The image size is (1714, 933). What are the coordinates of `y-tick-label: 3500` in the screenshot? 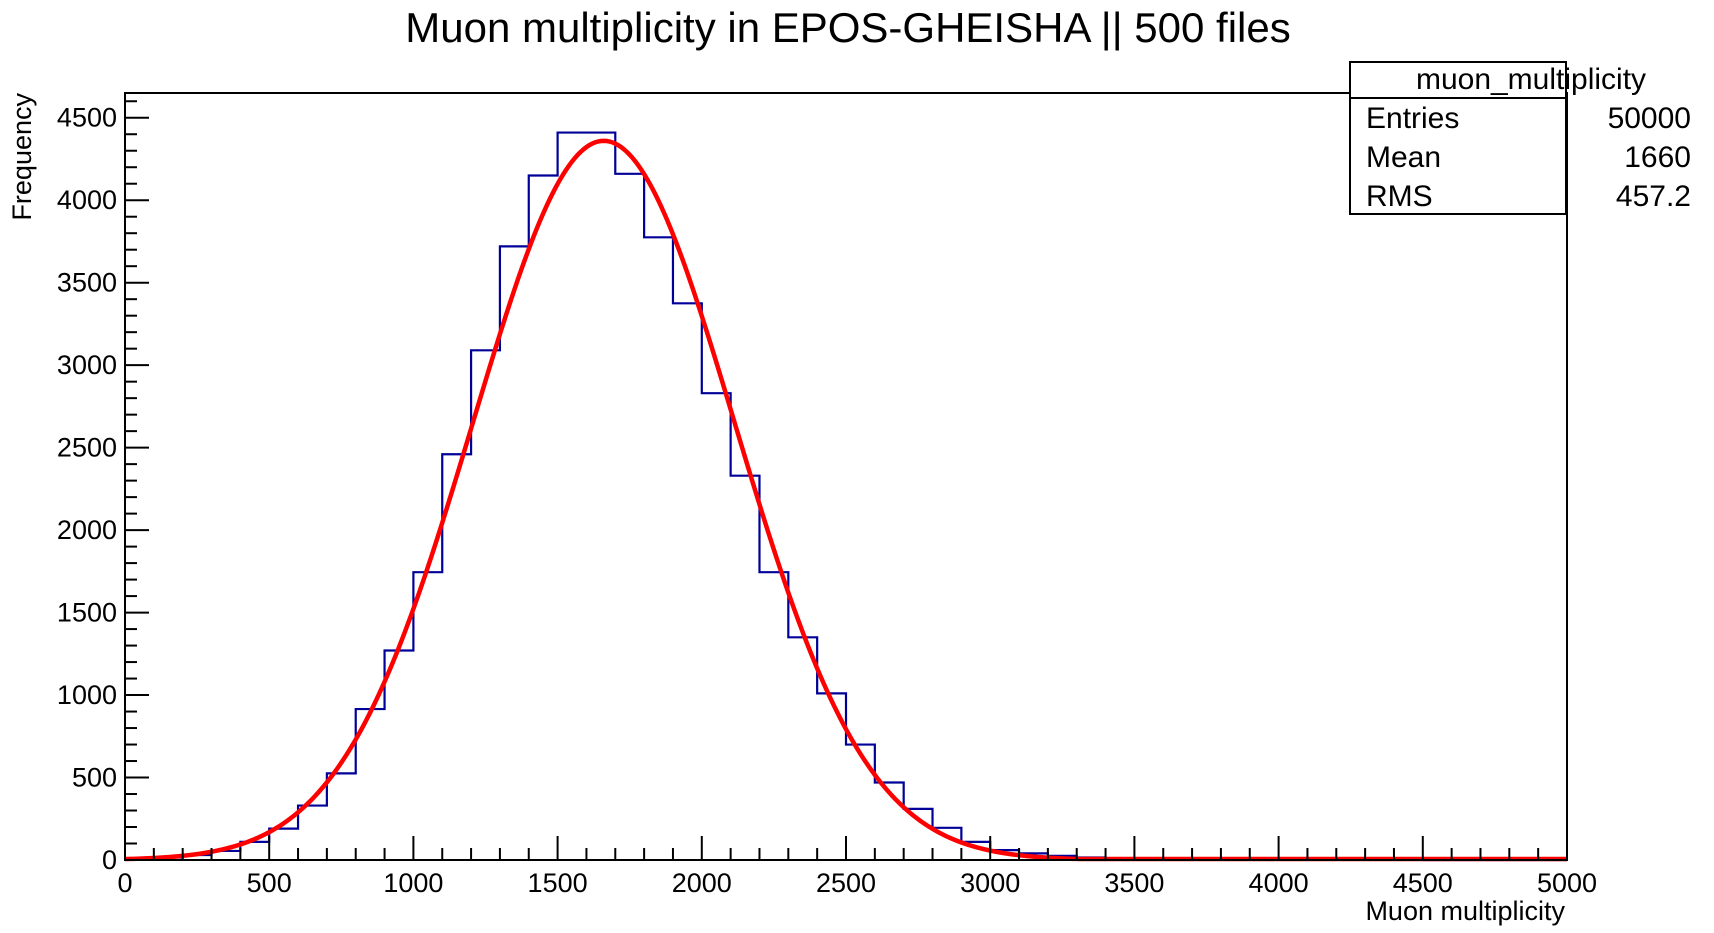 It's located at (87, 283).